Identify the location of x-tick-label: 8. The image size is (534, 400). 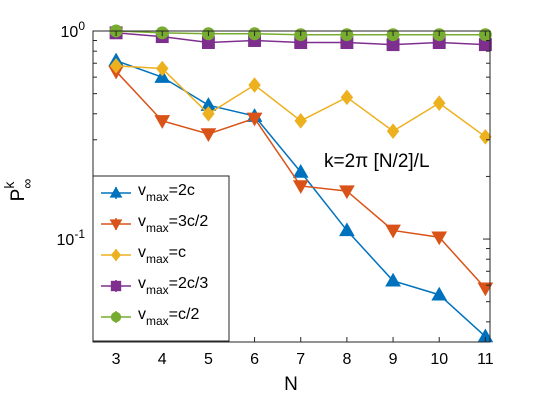
(346, 359).